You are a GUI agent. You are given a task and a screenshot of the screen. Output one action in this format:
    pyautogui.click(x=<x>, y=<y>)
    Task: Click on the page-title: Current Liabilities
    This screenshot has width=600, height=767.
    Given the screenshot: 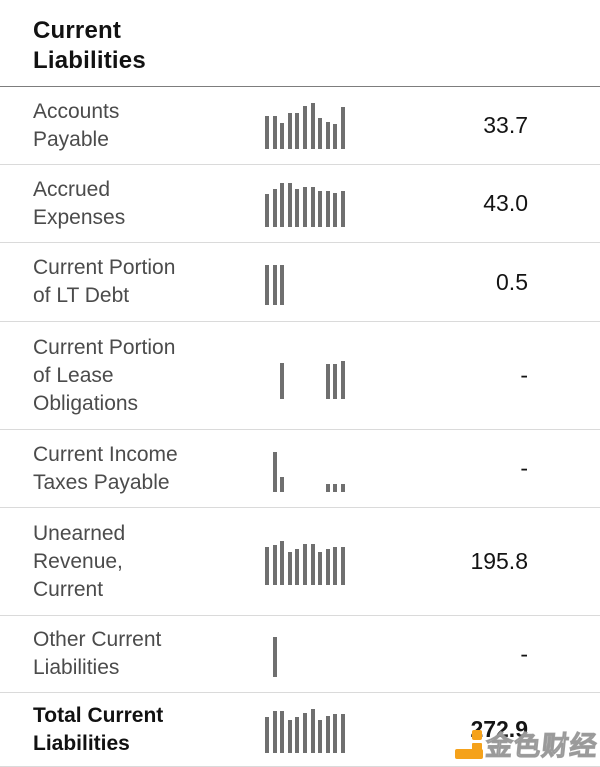 What is the action you would take?
    pyautogui.click(x=89, y=45)
    